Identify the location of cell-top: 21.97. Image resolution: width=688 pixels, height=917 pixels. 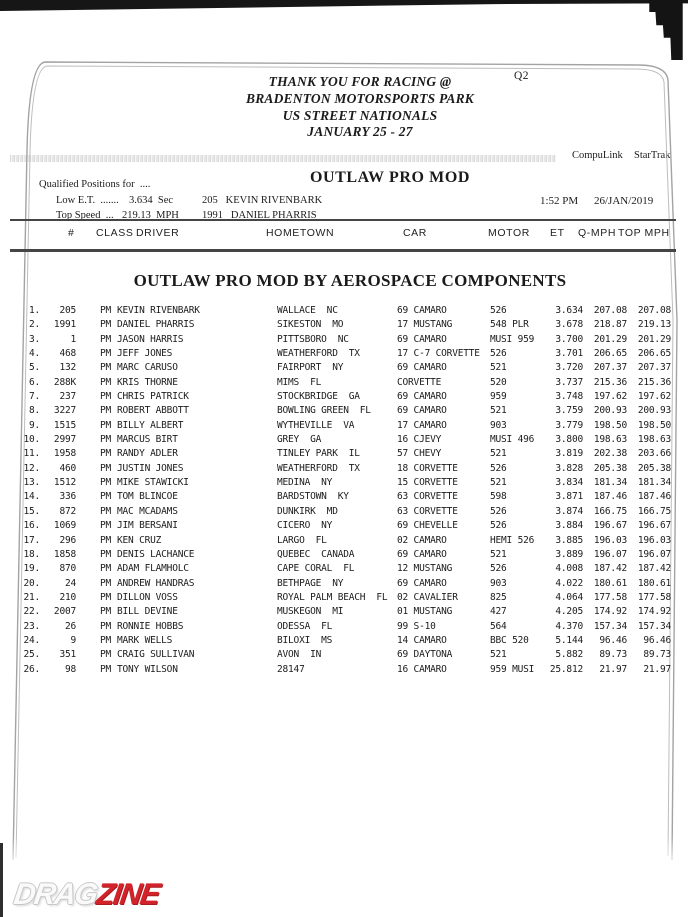
(657, 669).